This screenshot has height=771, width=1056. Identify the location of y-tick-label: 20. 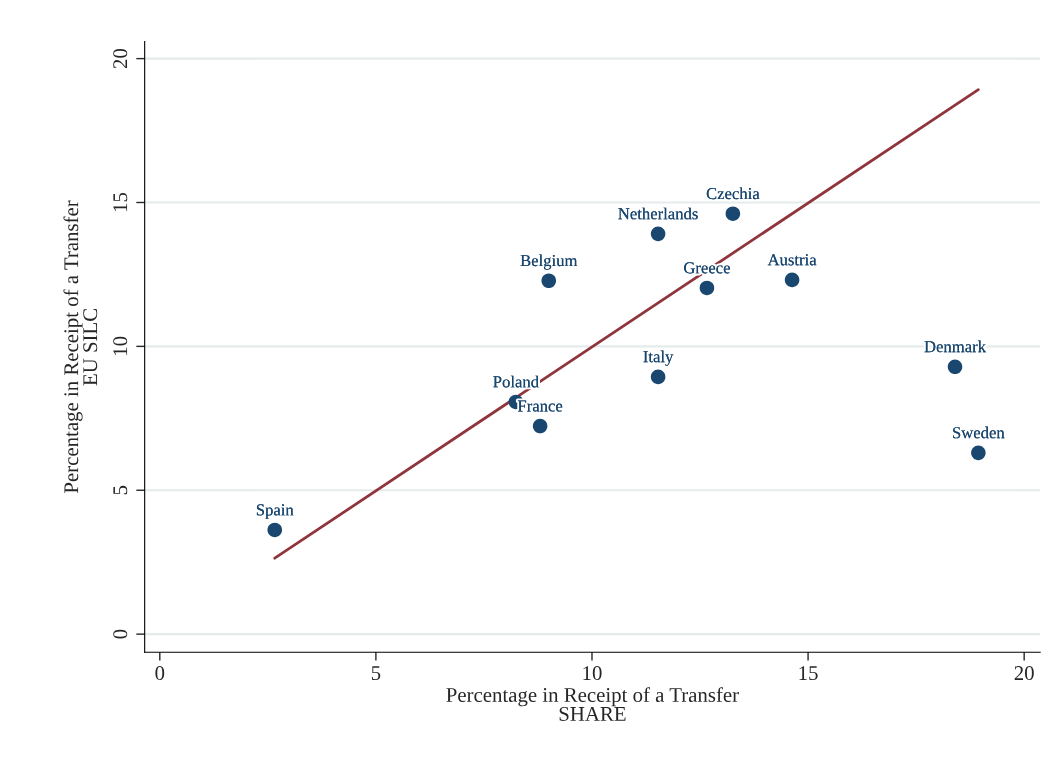
(120, 58).